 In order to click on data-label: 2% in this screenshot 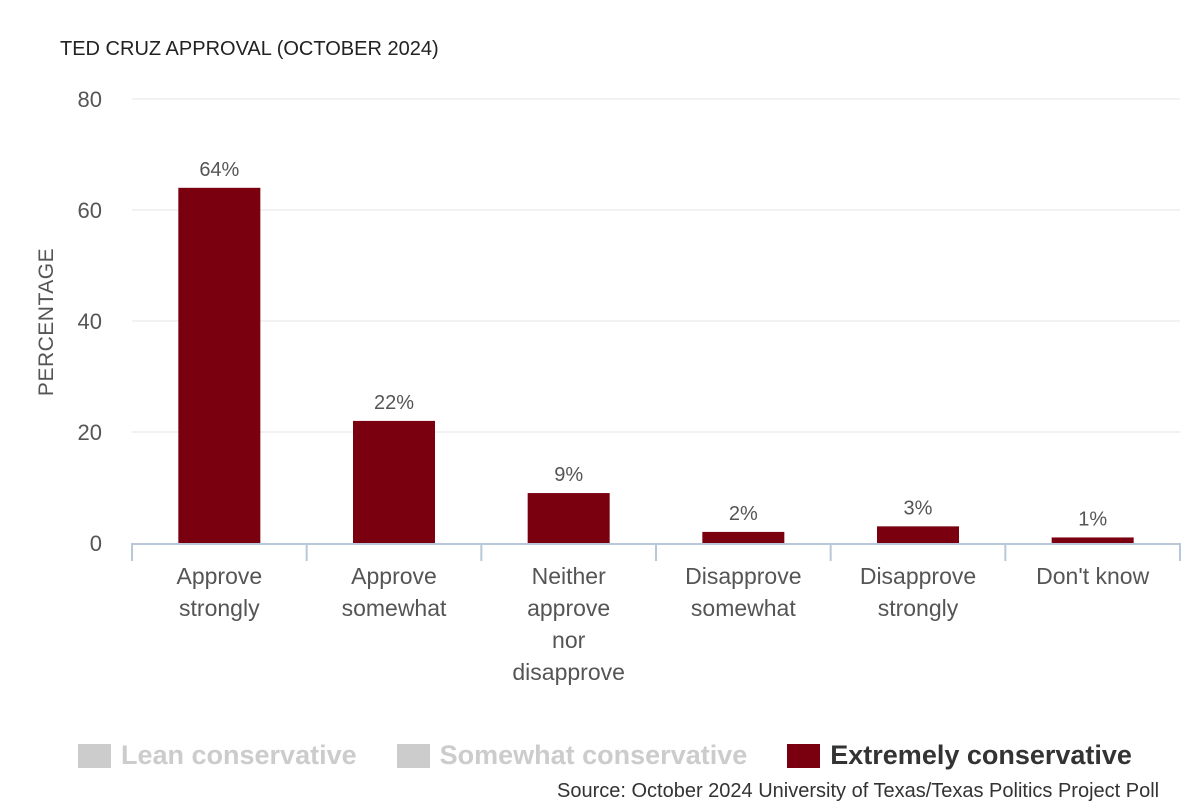, I will do `click(743, 514)`.